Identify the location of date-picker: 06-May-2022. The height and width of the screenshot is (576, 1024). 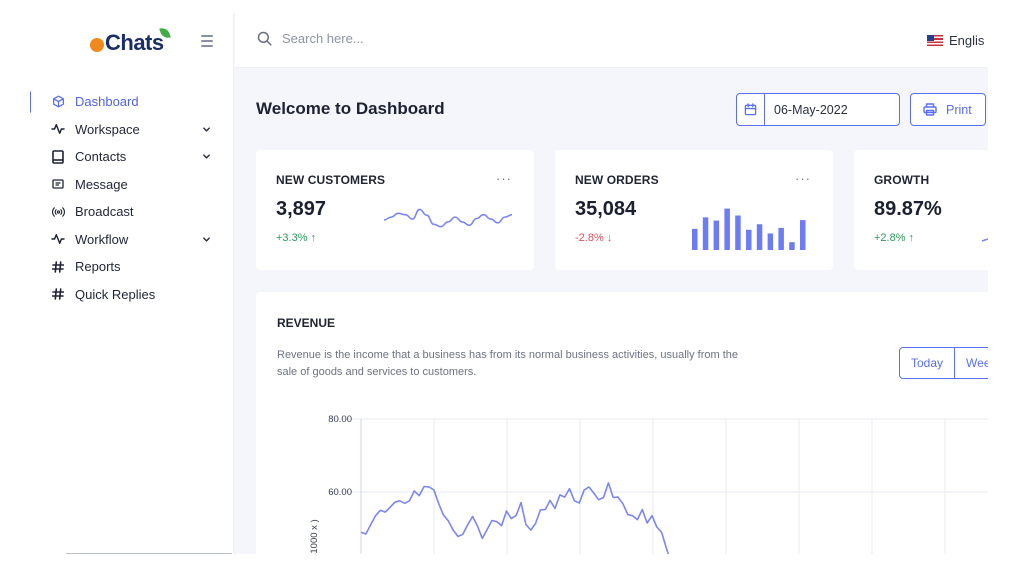
(818, 109).